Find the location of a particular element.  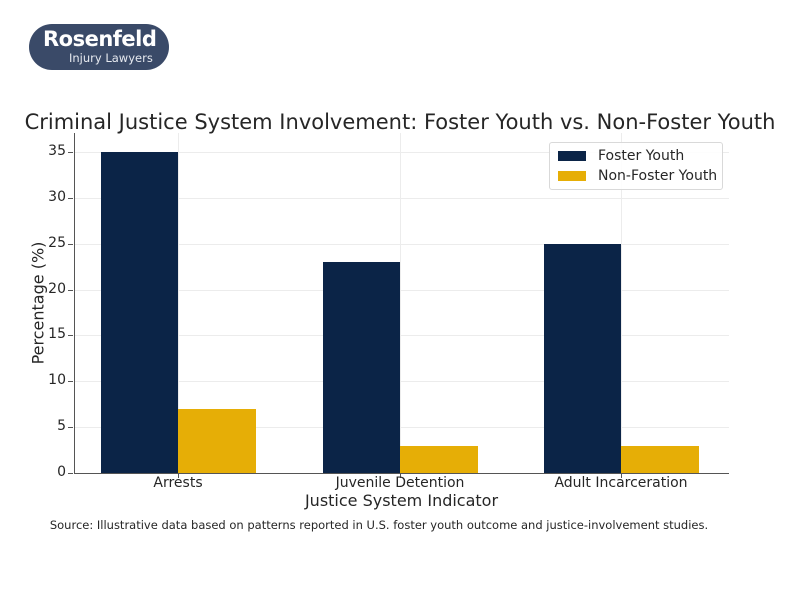

bar-foster-youth-juvenile-detention is located at coordinates (361, 367).